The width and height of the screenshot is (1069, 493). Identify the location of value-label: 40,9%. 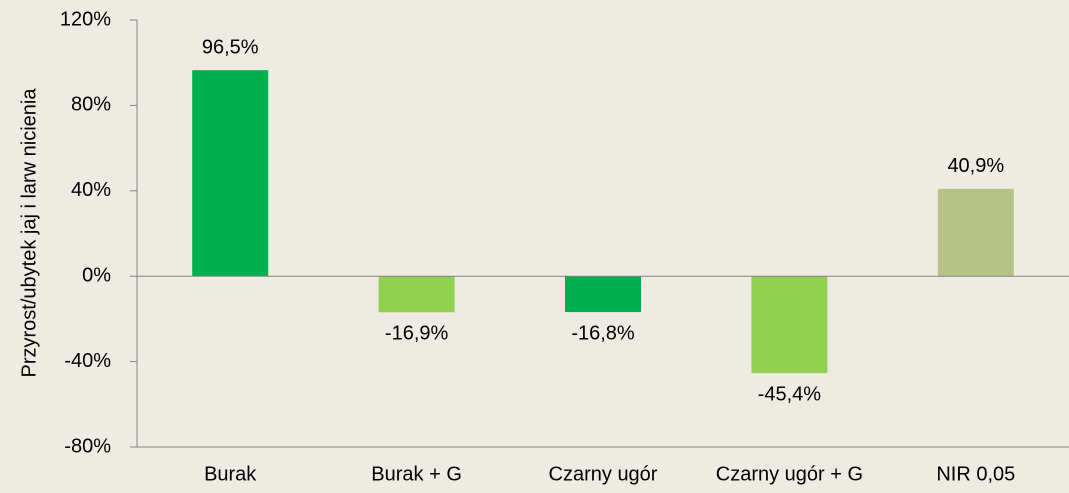
(975, 166).